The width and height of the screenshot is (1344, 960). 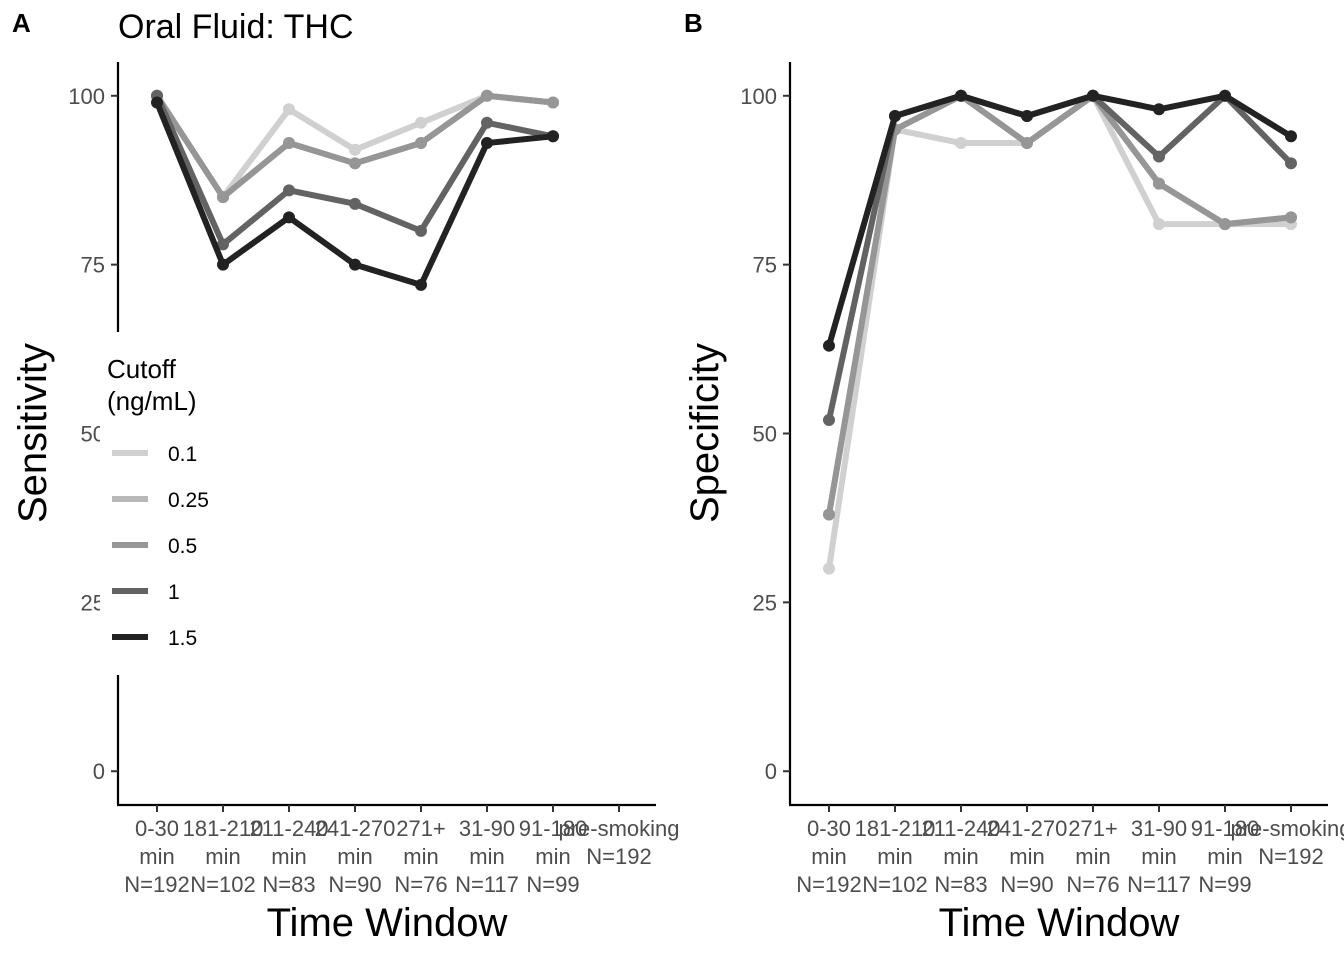 I want to click on panel-tag: A, so click(x=21, y=23).